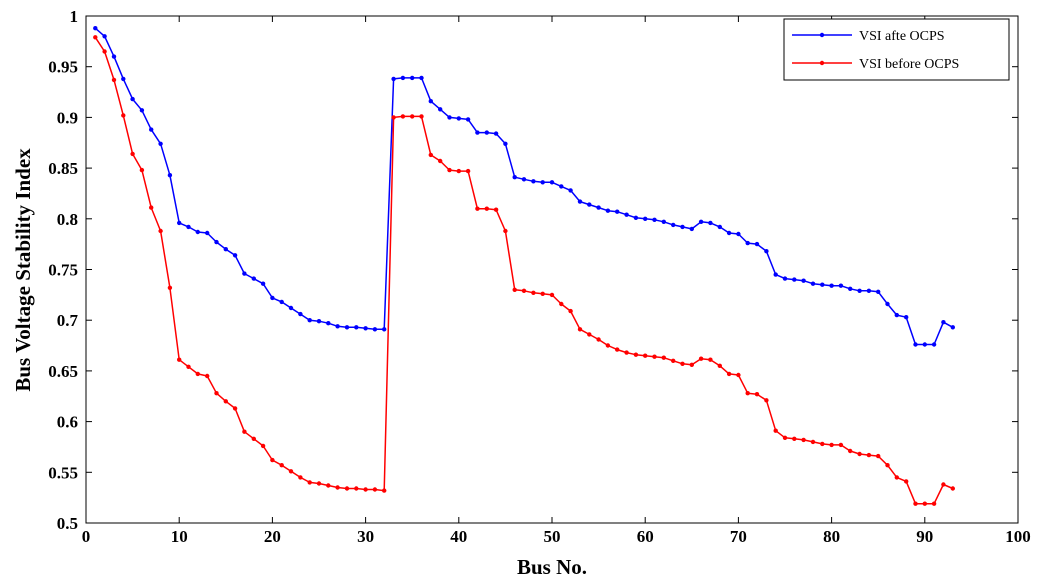 The width and height of the screenshot is (1037, 581). Describe the element at coordinates (63, 472) in the screenshot. I see `y-tick-label: 0.55` at that location.